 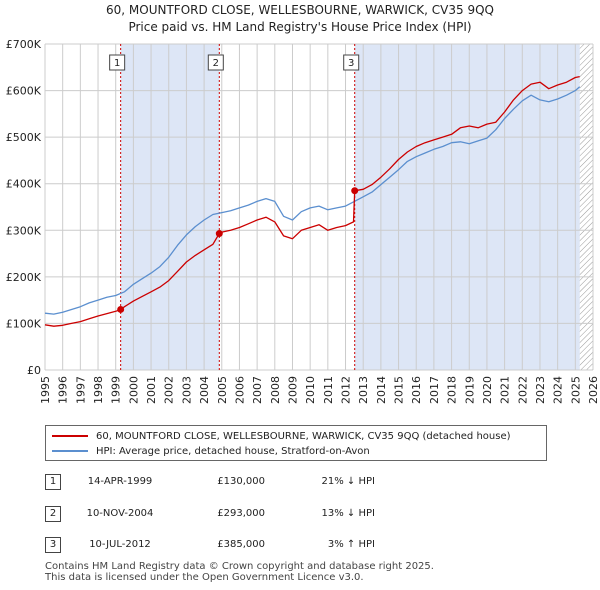 What do you see at coordinates (24, 91) in the screenshot?
I see `y-tick-label: £600K` at bounding box center [24, 91].